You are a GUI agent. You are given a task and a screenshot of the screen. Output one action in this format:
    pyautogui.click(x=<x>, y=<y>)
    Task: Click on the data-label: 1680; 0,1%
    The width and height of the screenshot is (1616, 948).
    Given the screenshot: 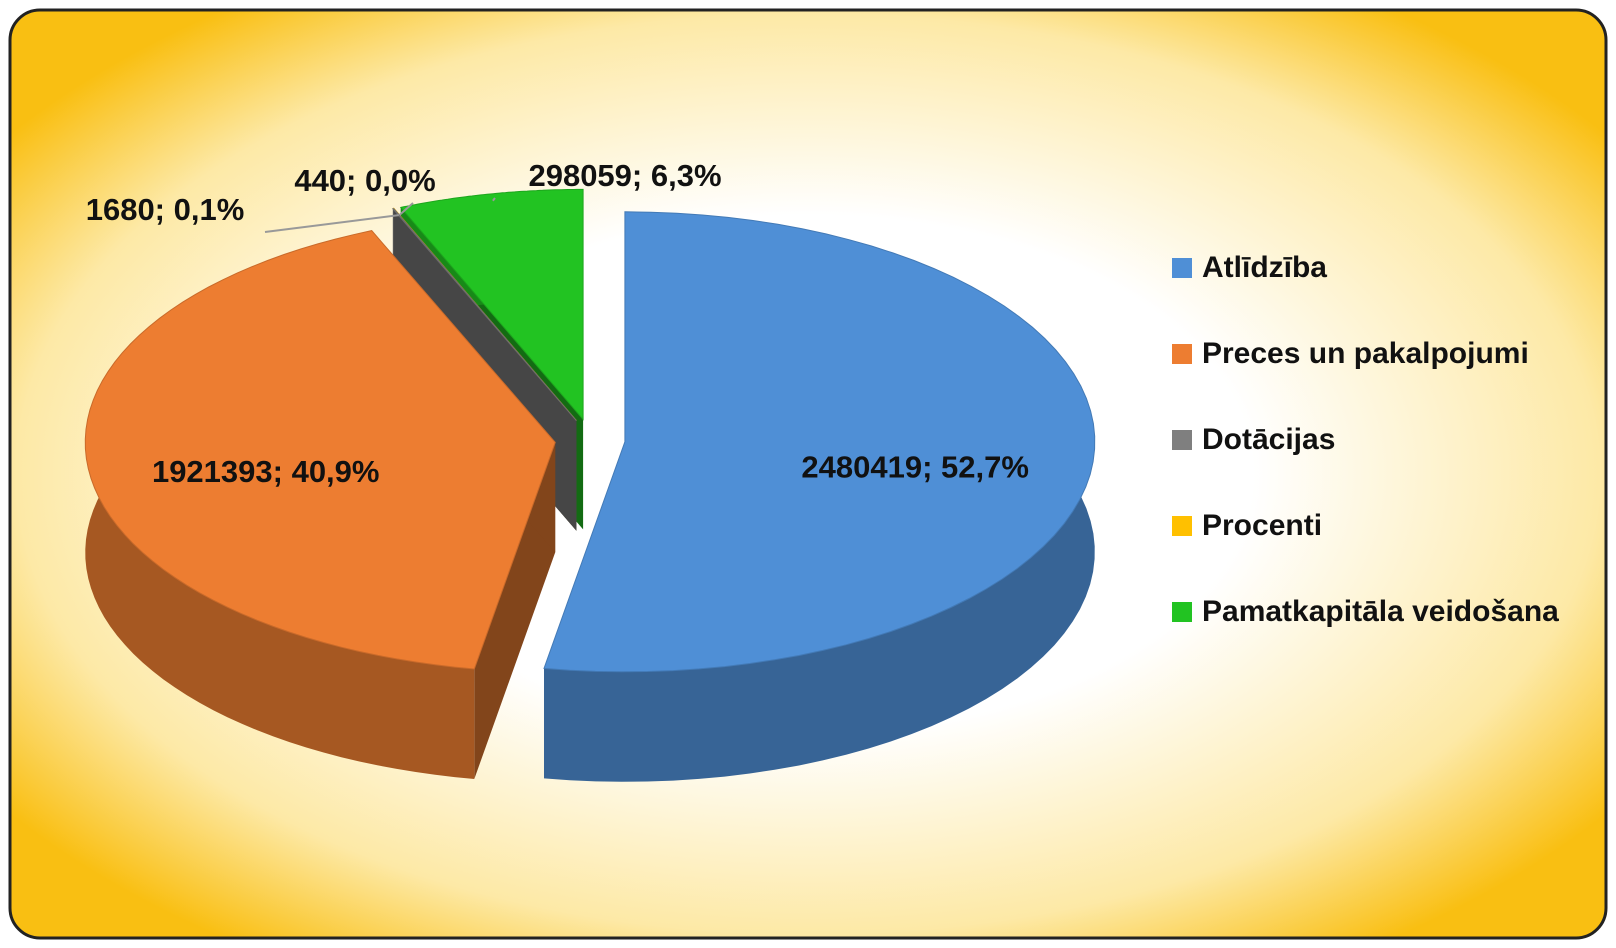 What is the action you would take?
    pyautogui.click(x=165, y=209)
    